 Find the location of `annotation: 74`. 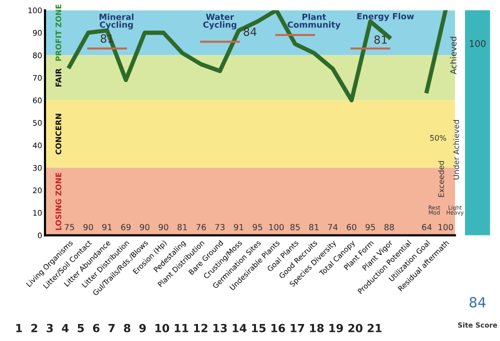

annotation: 74 is located at coordinates (333, 227).